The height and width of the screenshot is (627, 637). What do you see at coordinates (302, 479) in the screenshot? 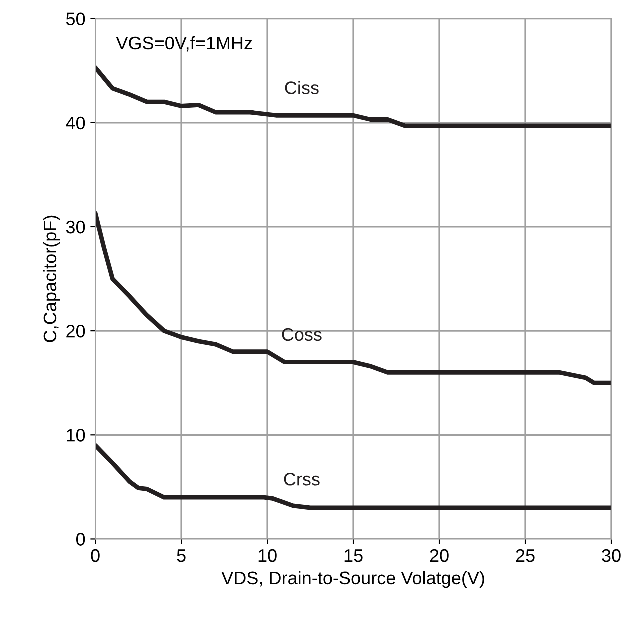
I see `series-label: Crss` at bounding box center [302, 479].